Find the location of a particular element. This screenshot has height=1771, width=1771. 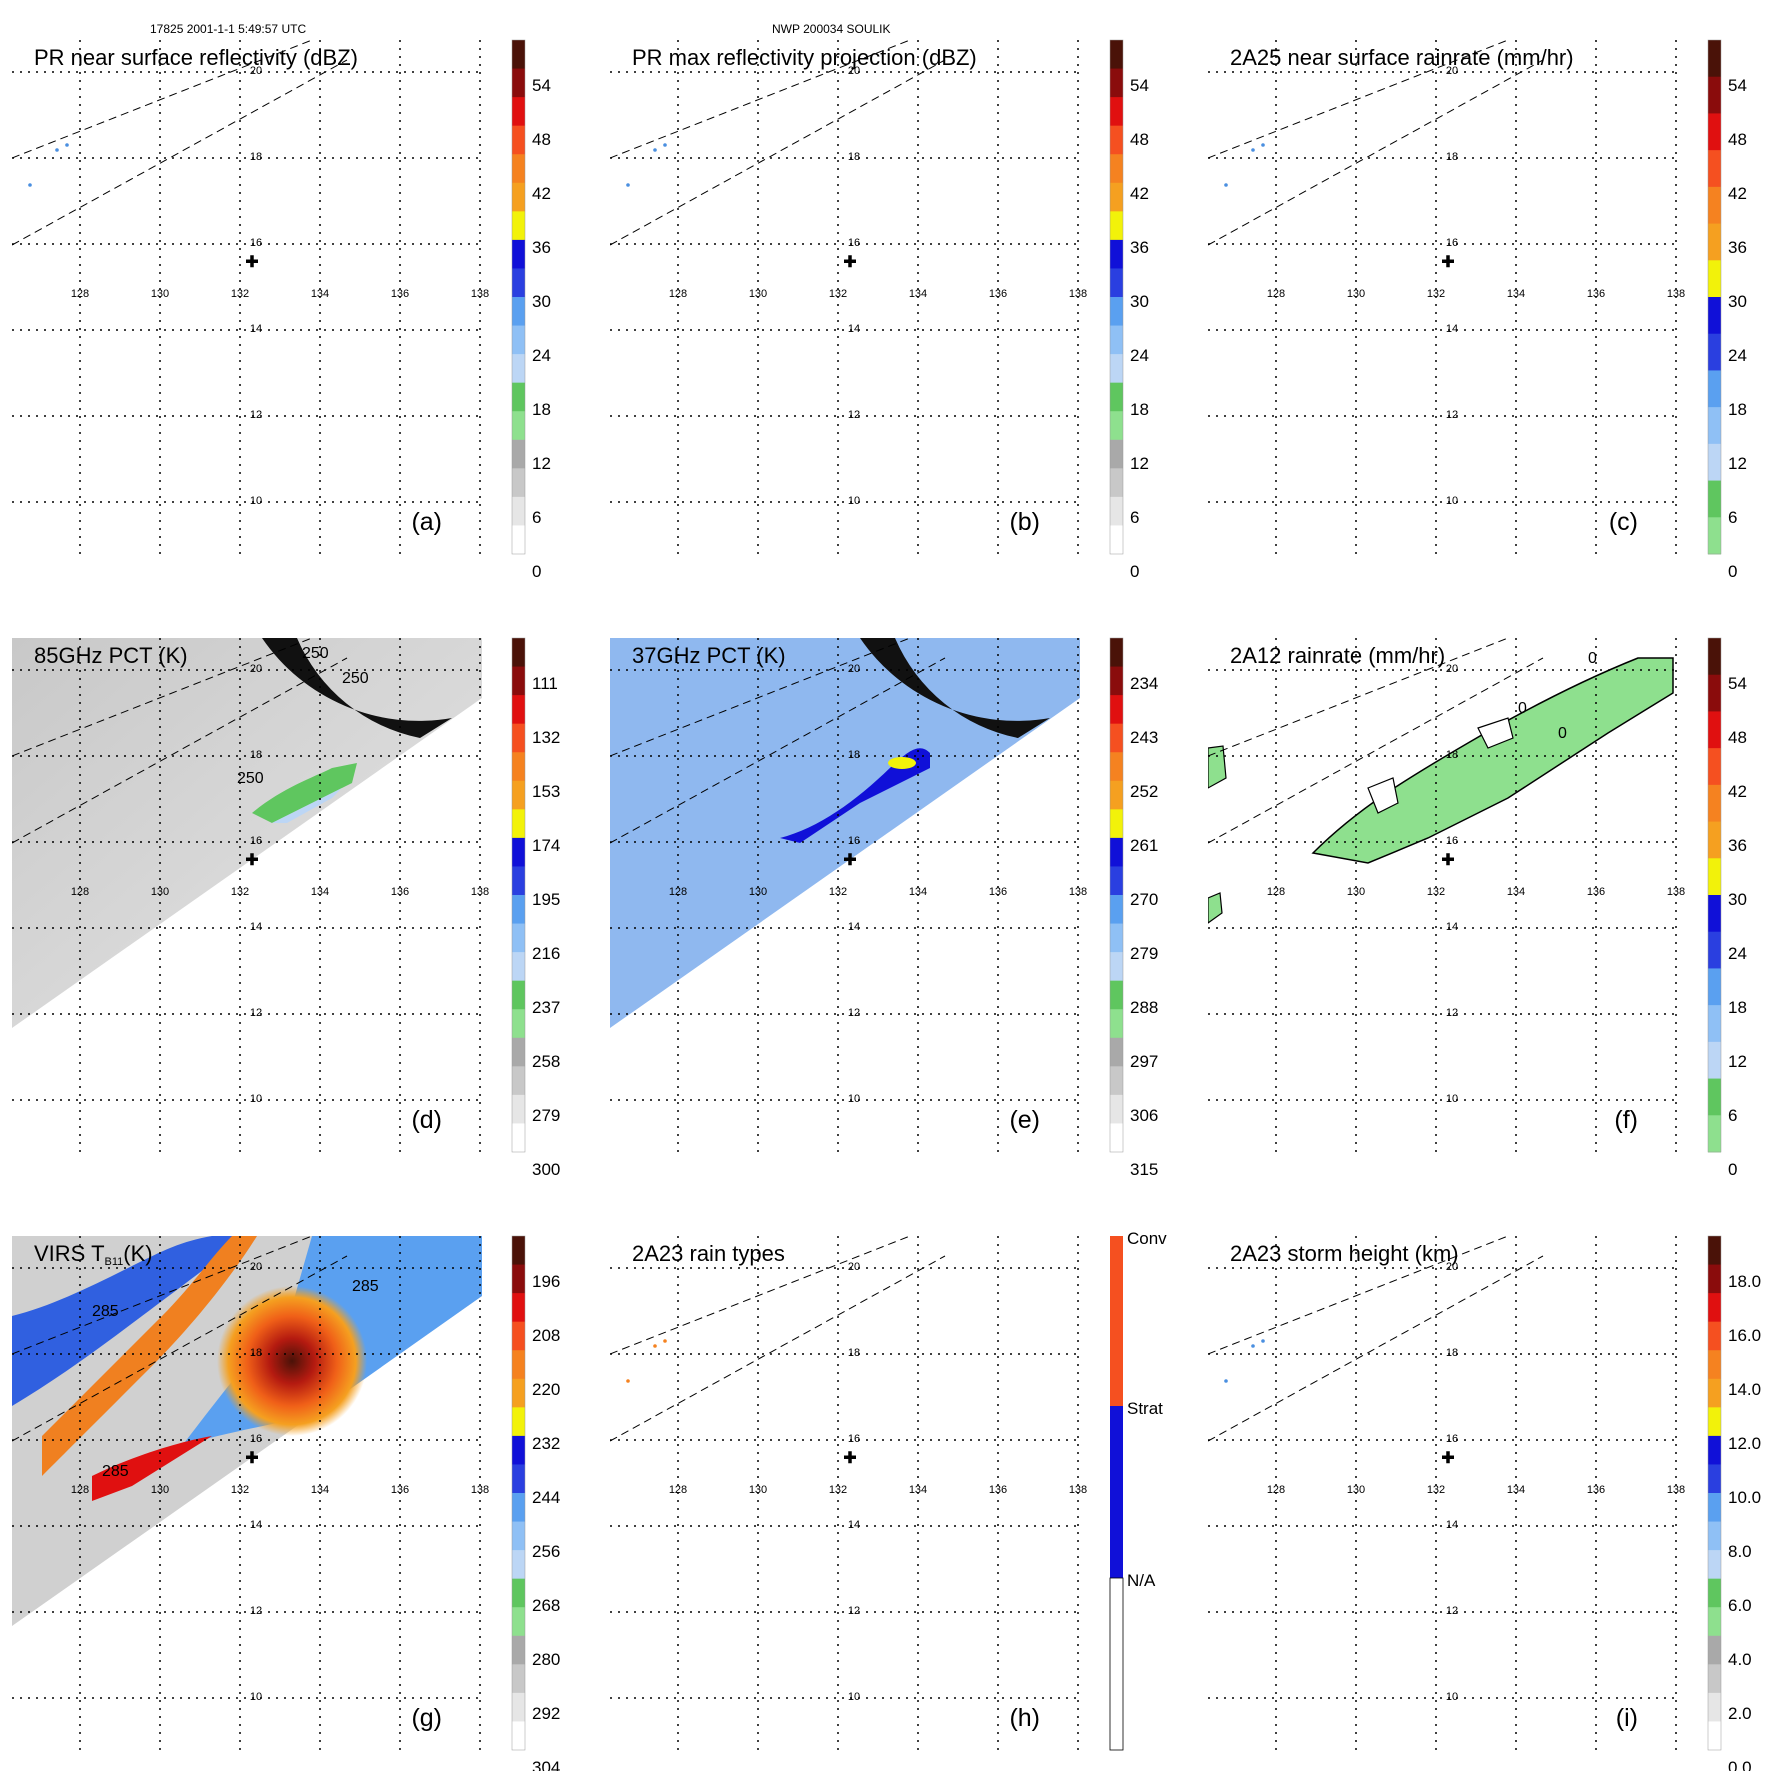

colorbar-label: 216 is located at coordinates (546, 953).